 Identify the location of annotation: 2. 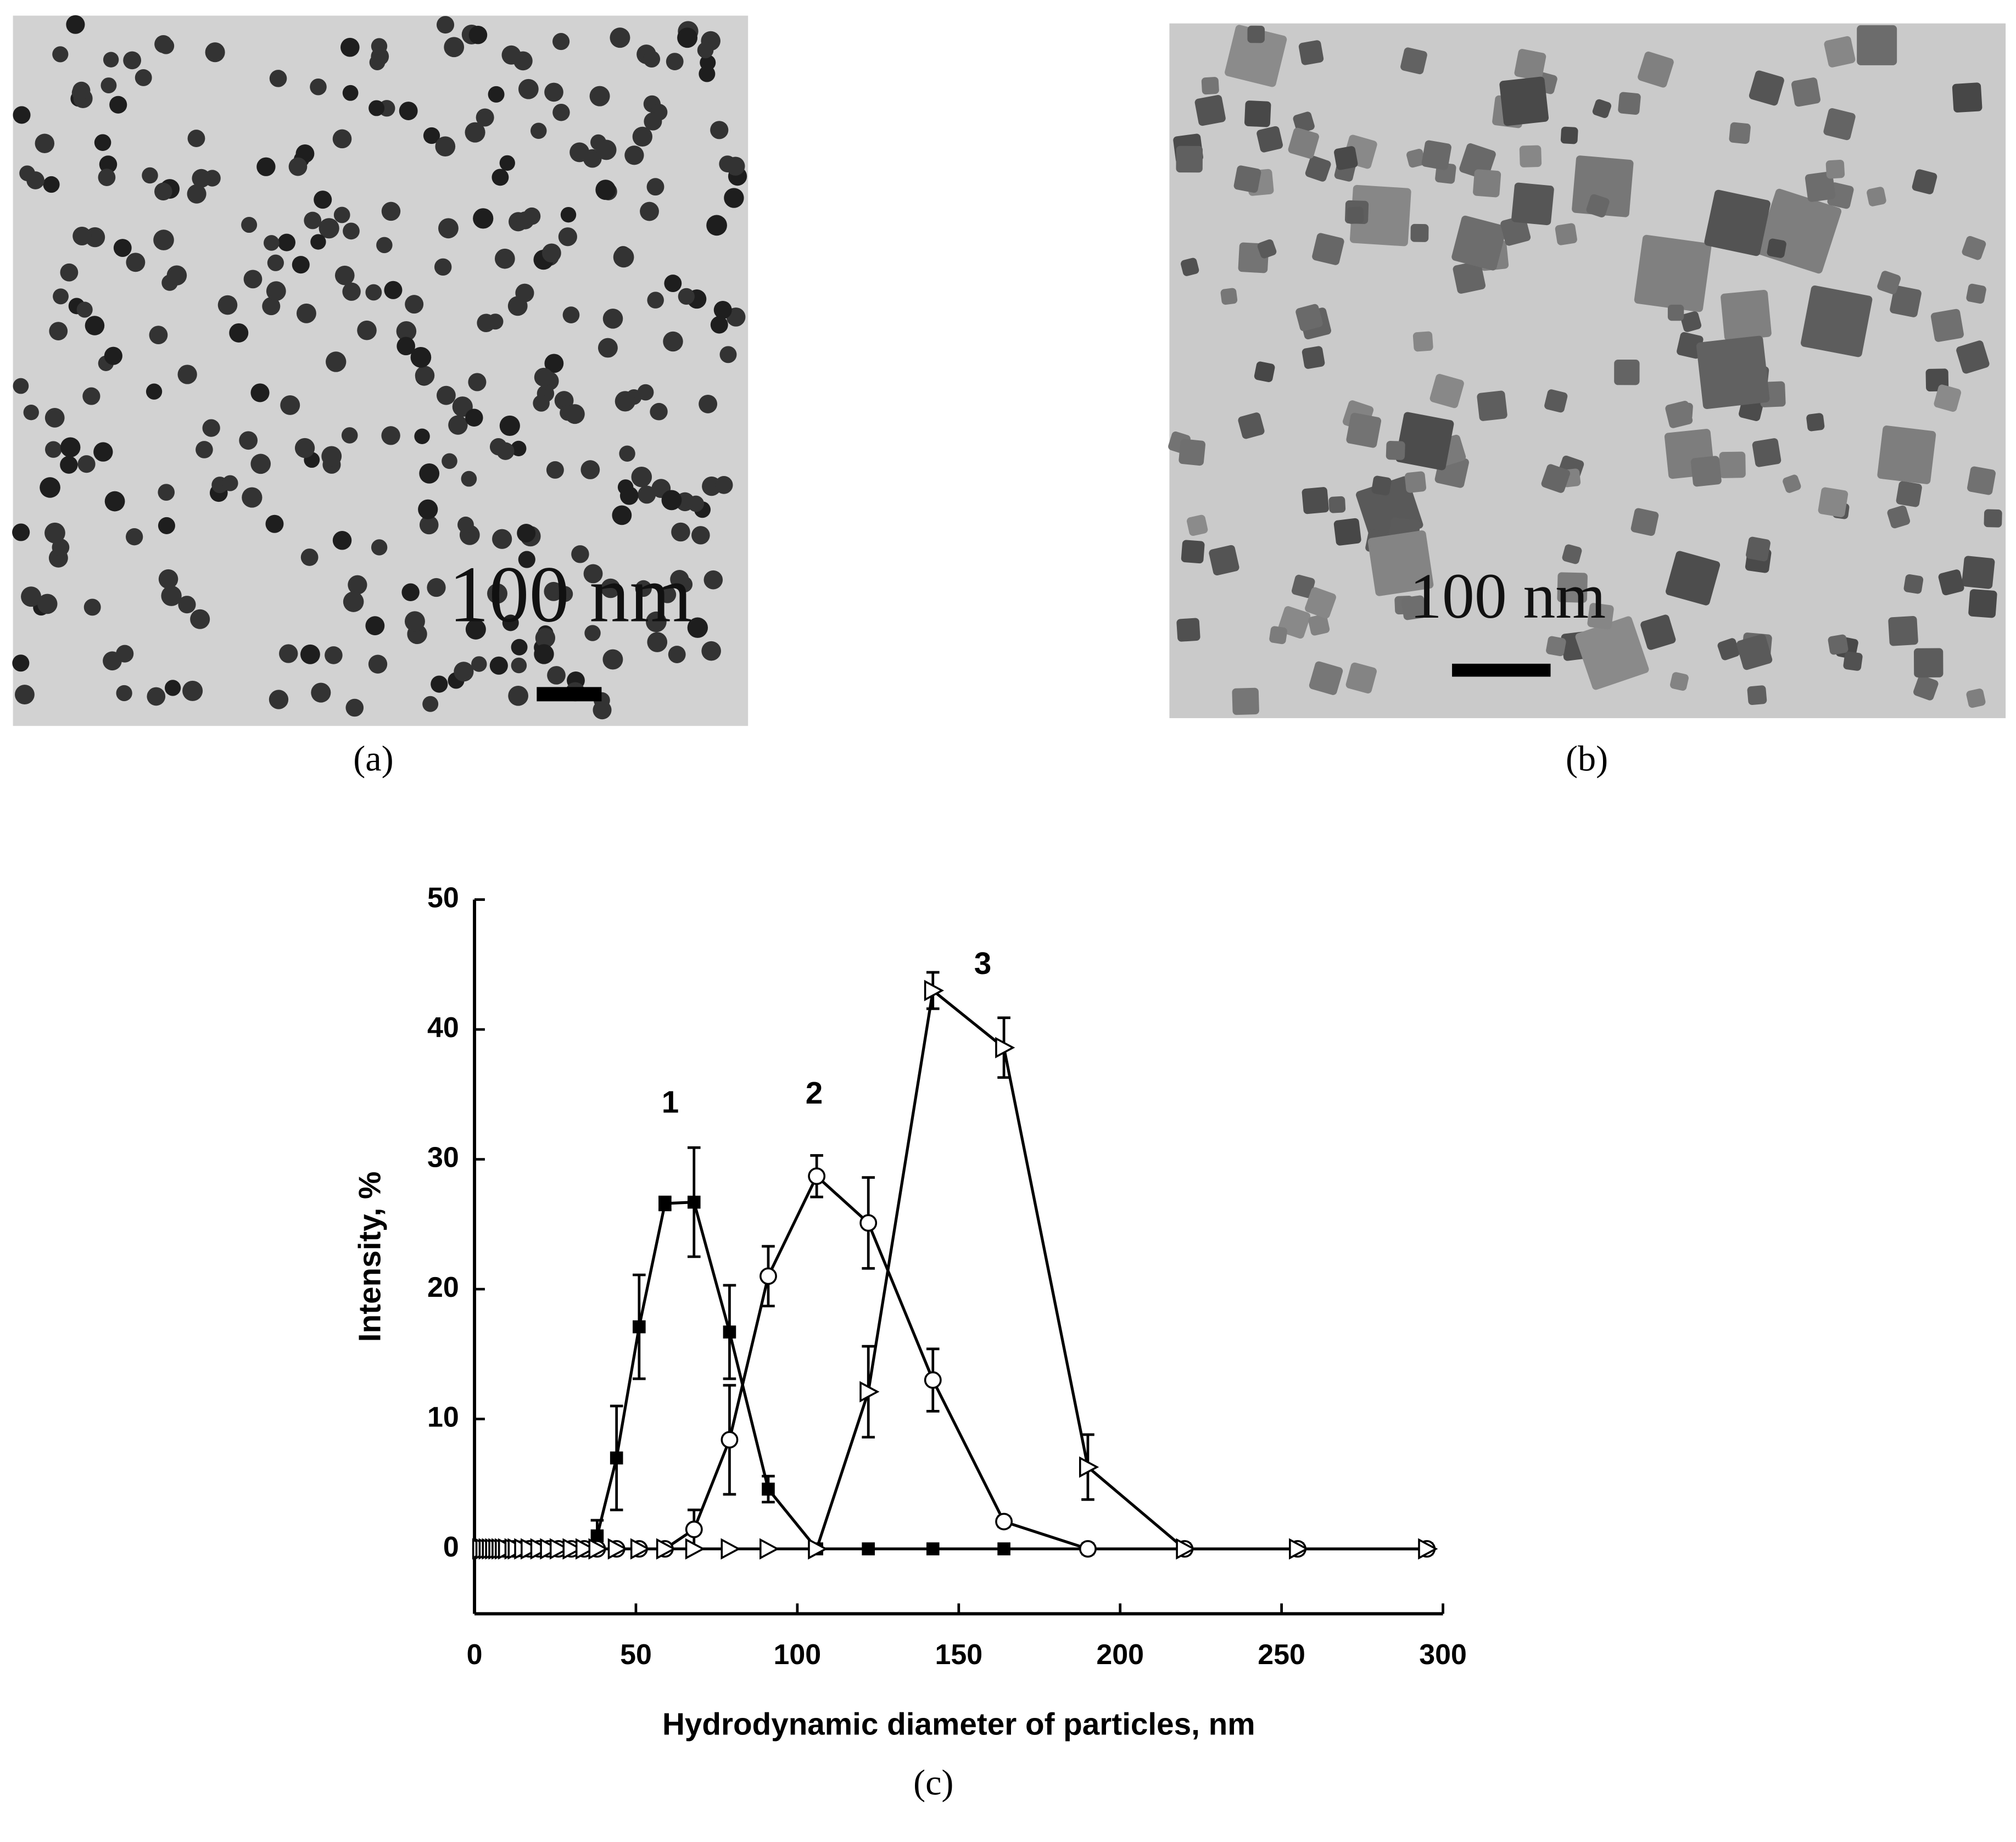
(815, 1093).